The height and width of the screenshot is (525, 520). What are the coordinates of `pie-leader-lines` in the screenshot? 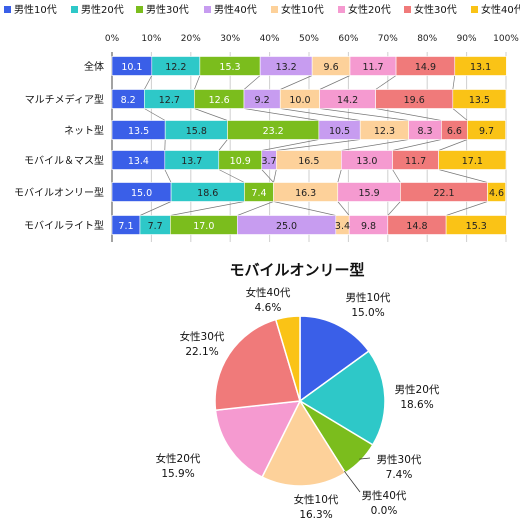 It's located at (357, 475).